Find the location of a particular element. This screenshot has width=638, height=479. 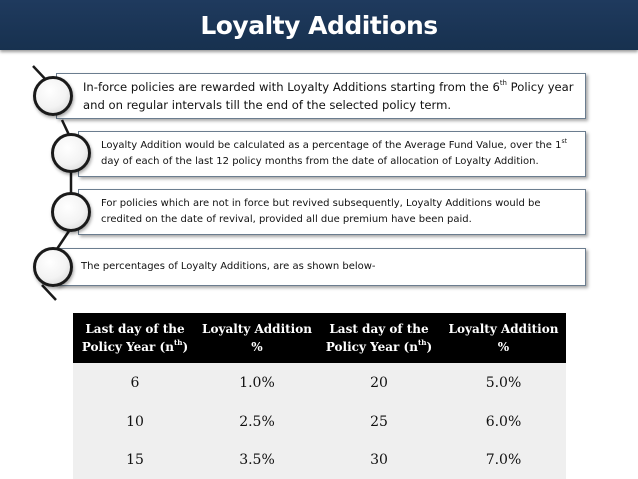

page-title: Loyalty Additions is located at coordinates (319, 25).